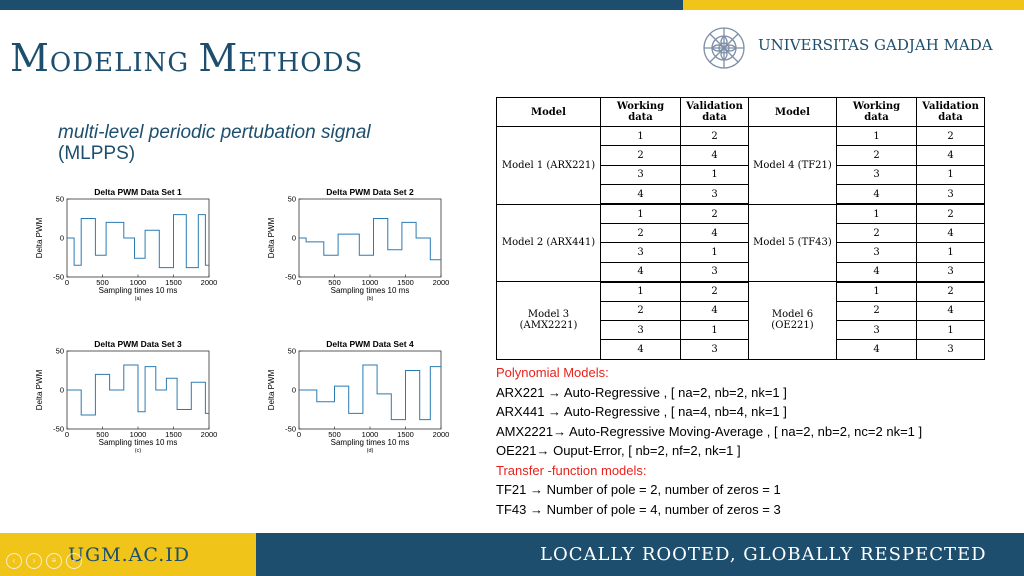 The width and height of the screenshot is (1024, 576). I want to click on plot-frame, so click(138, 238).